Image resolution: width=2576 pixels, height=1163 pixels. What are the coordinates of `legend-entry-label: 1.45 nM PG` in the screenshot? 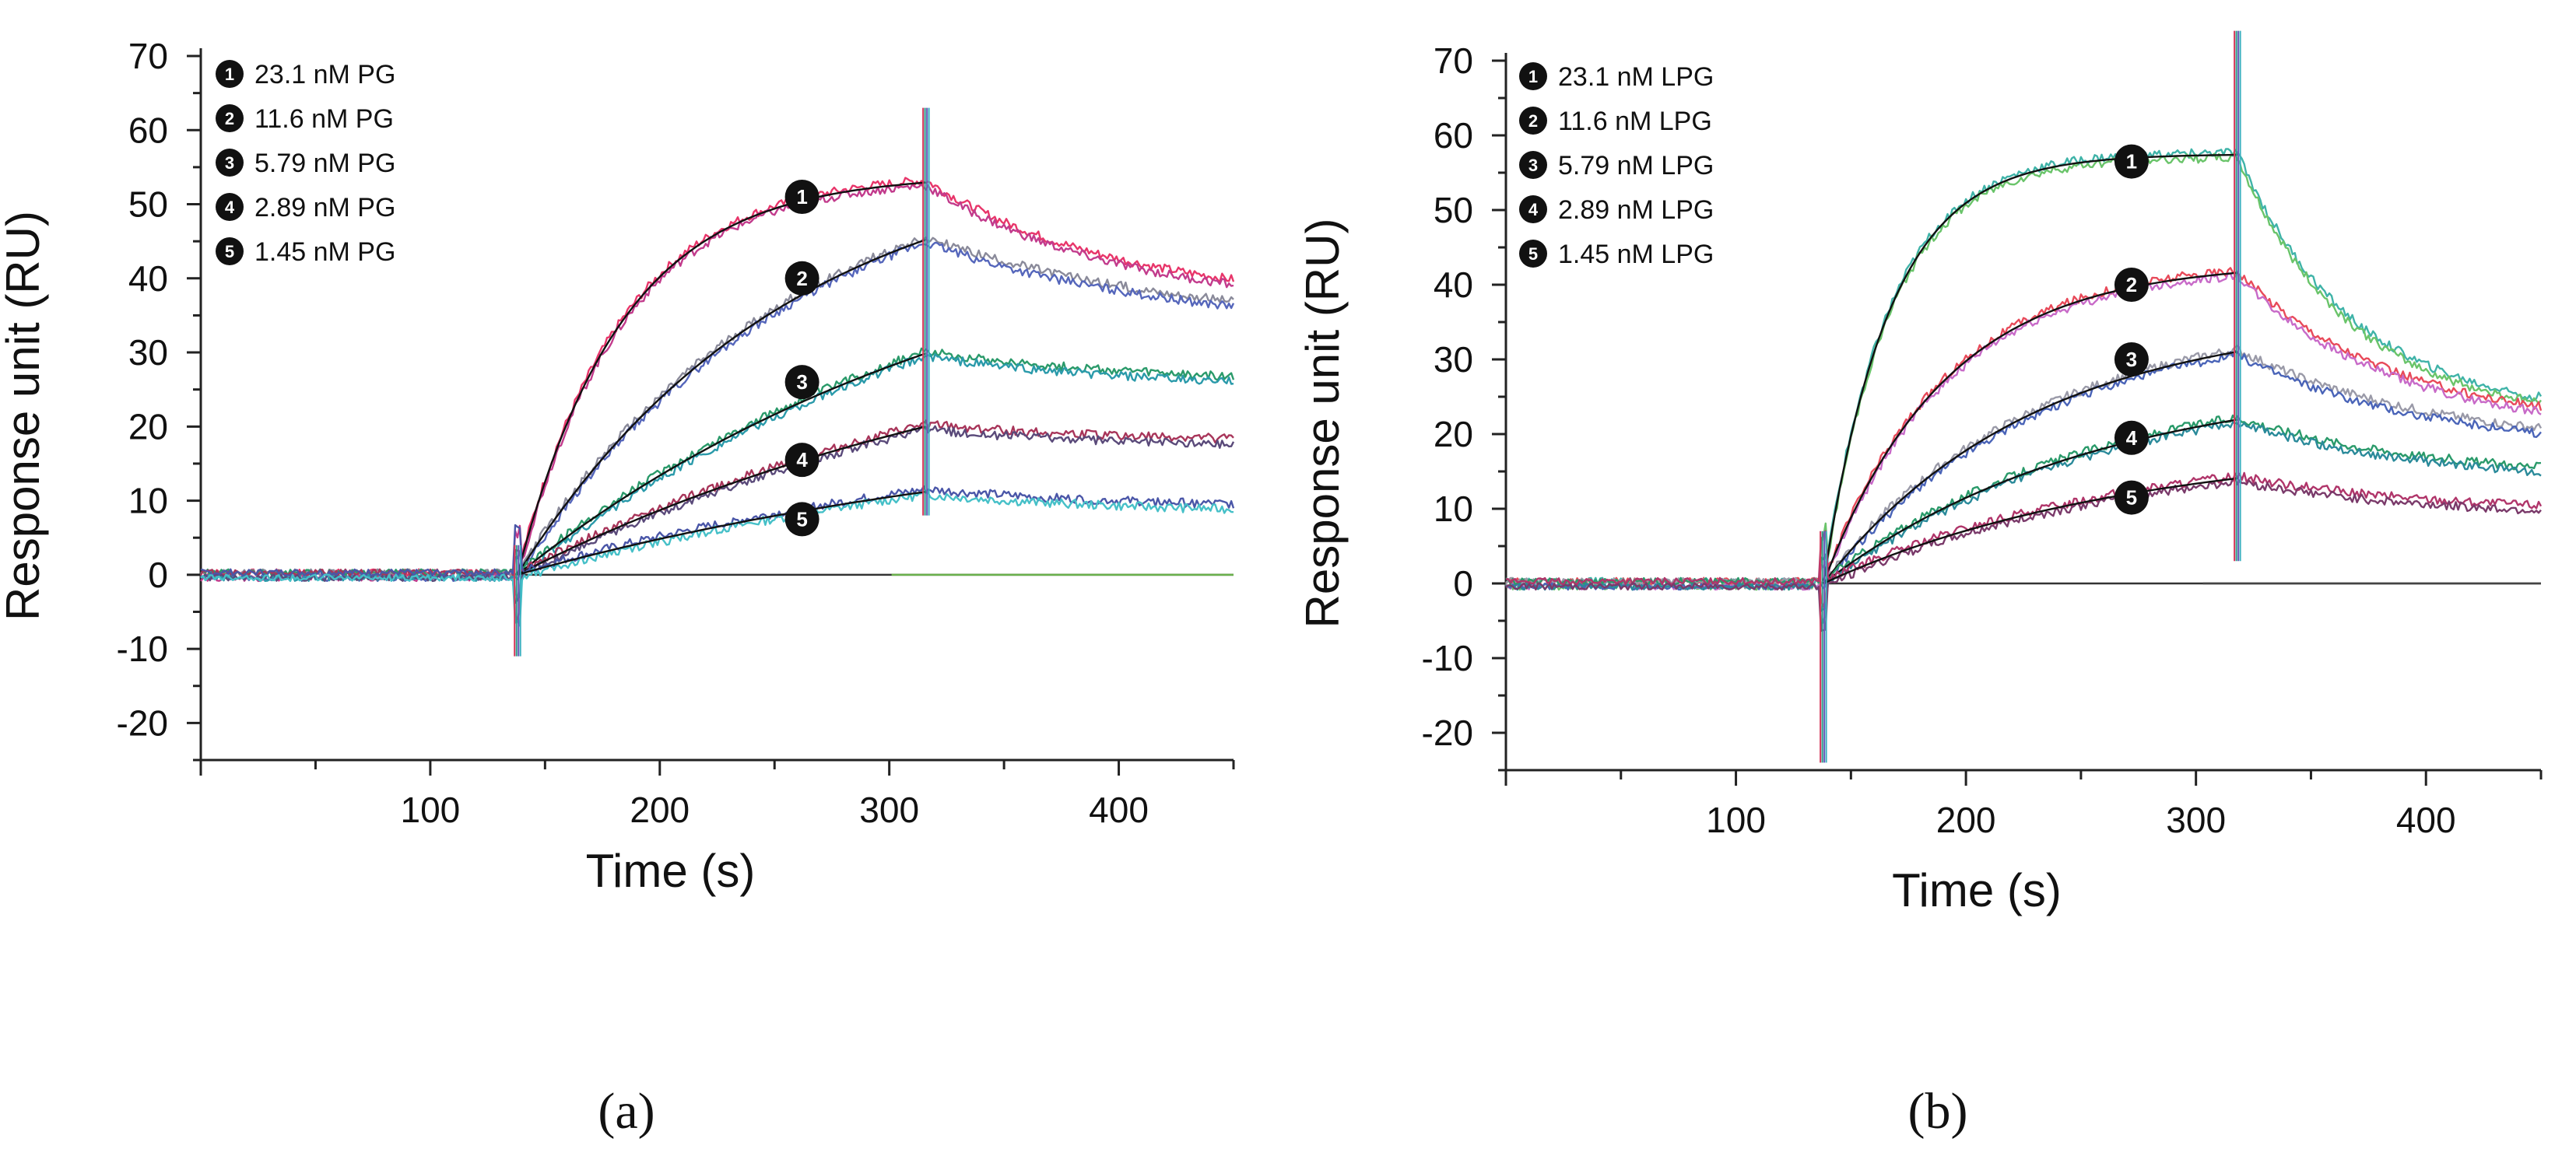 It's located at (324, 252).